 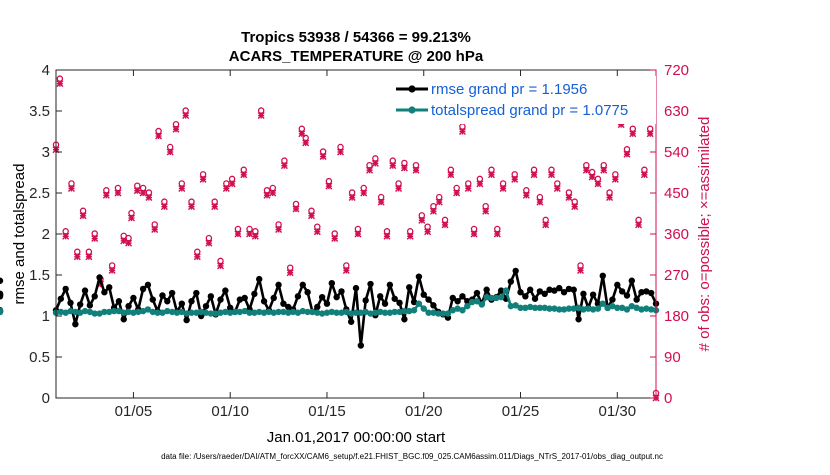 I want to click on y-right-tick-label: 270, so click(x=676, y=275).